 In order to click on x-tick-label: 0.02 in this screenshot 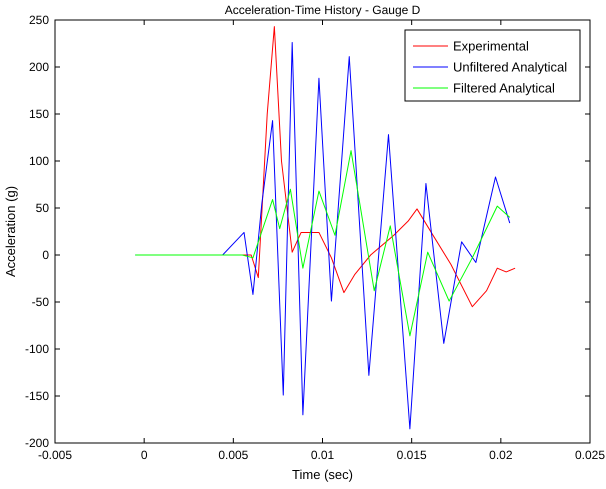, I will do `click(501, 455)`.